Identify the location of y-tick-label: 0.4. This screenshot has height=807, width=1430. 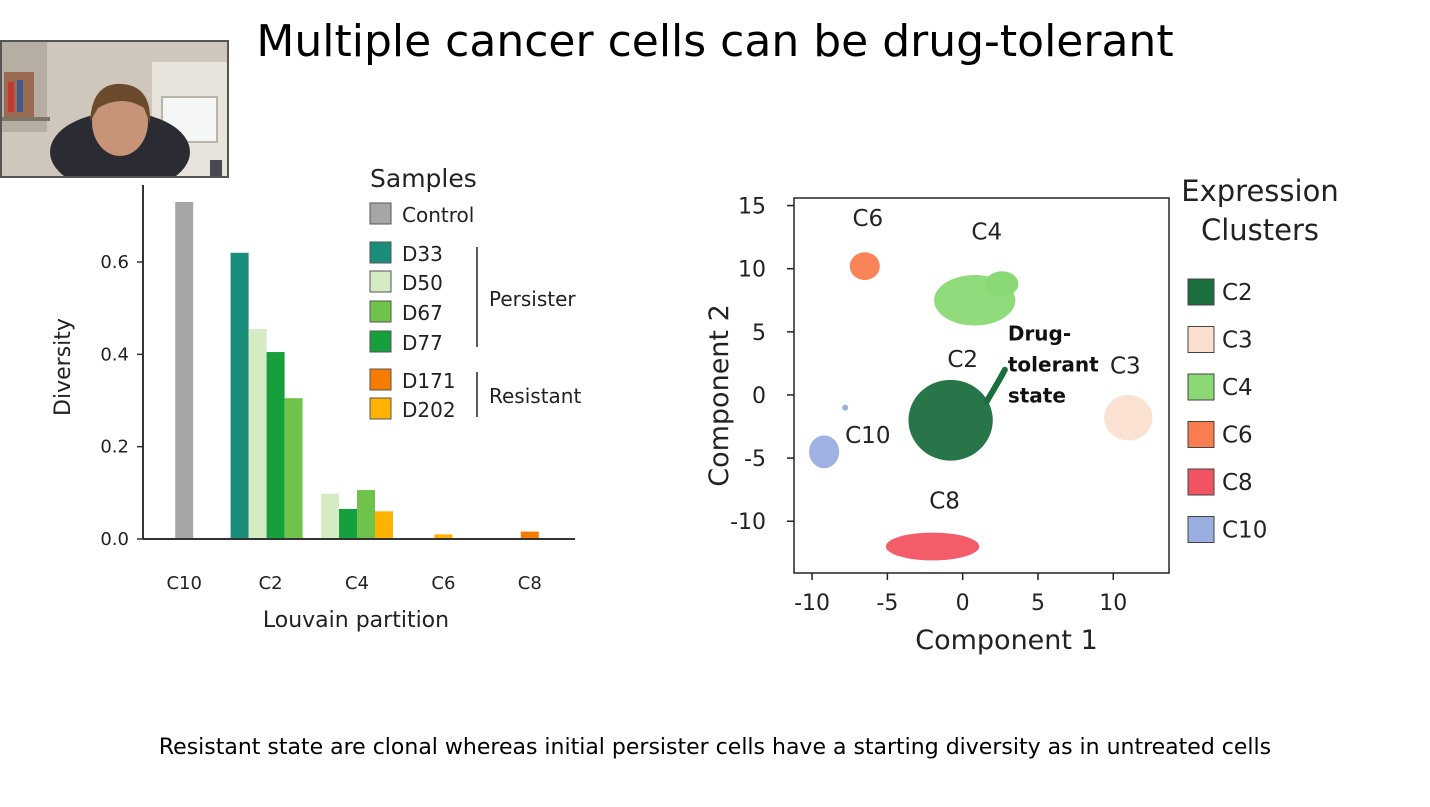
(114, 354).